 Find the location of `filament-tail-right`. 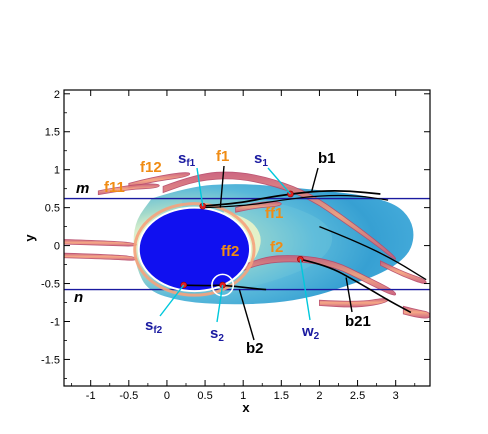

filament-tail-right is located at coordinates (416, 312).